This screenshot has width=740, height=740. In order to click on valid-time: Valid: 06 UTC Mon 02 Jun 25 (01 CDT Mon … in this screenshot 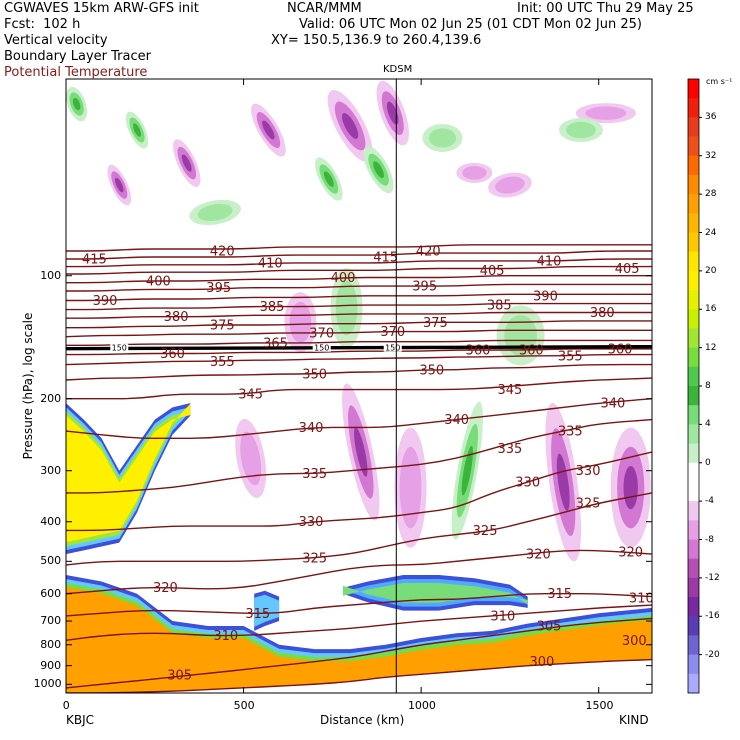, I will do `click(470, 24)`.